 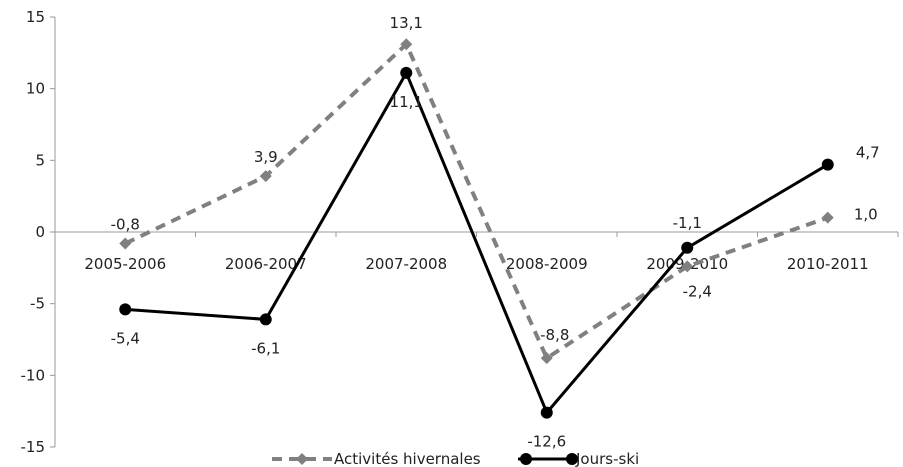 I want to click on y-tick-label: 0, so click(x=40, y=232).